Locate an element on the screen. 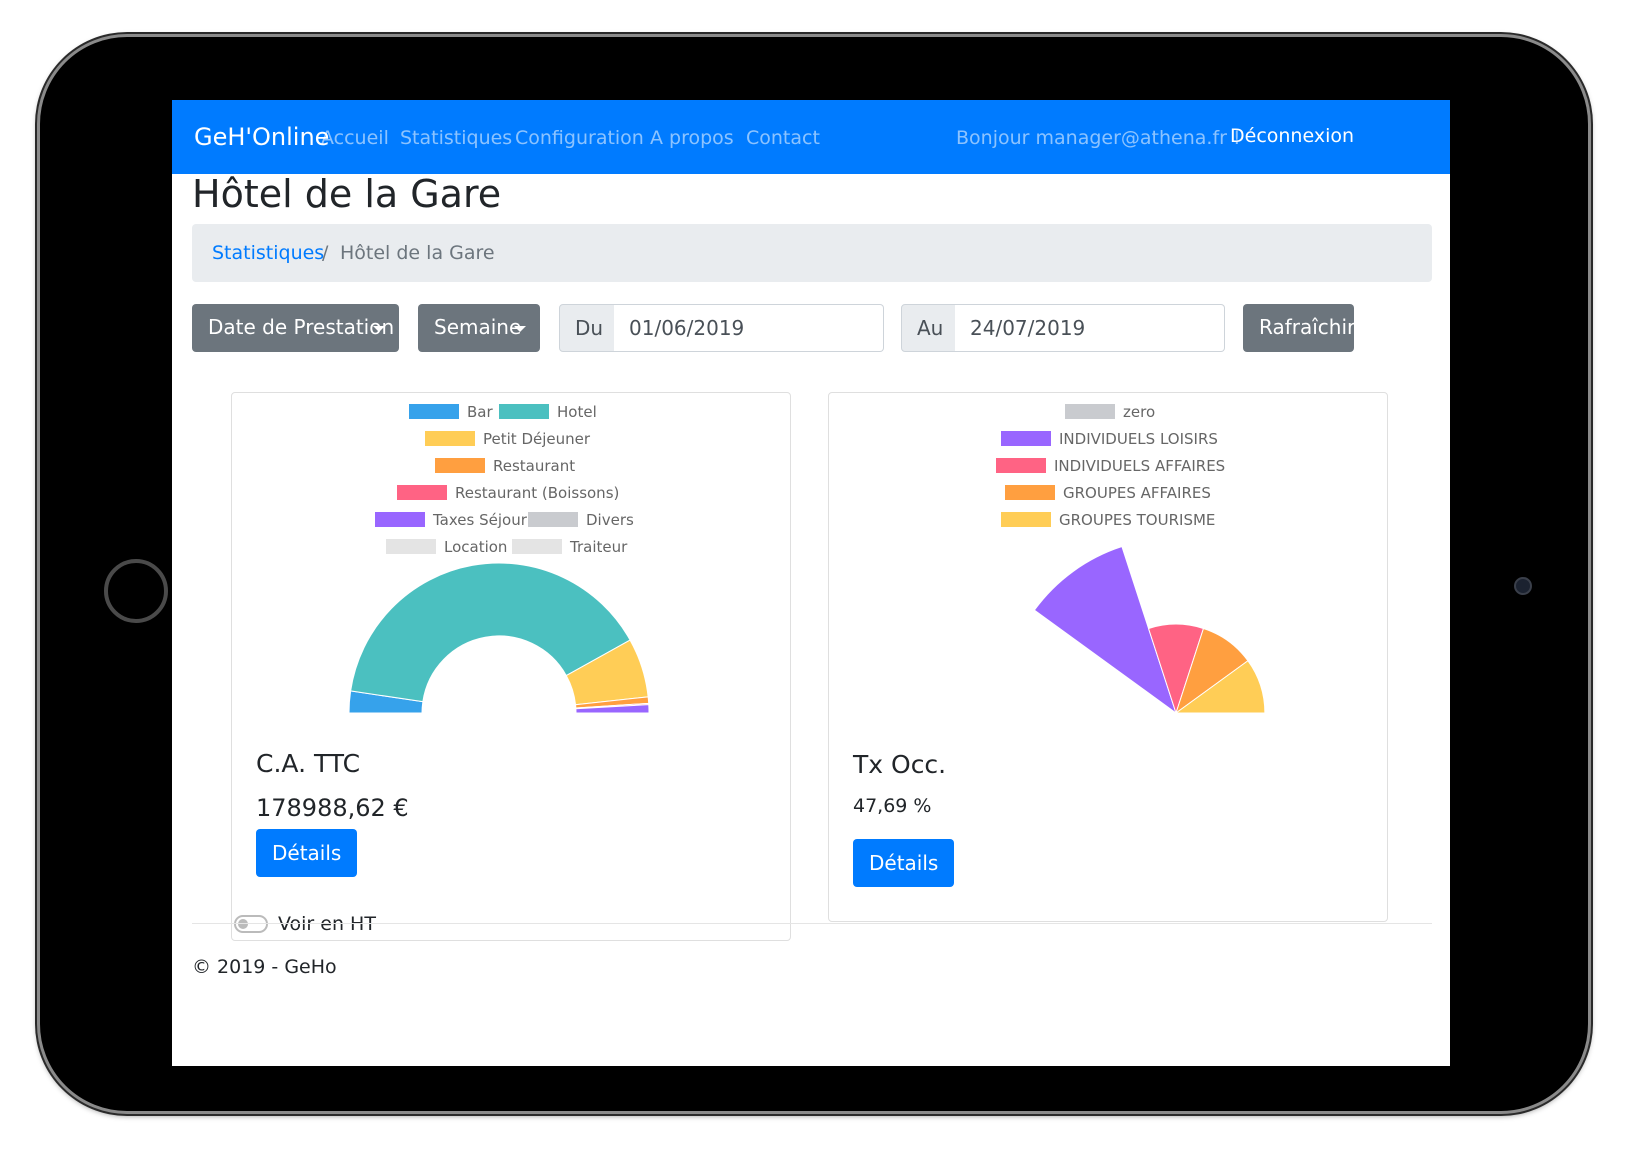 Image resolution: width=1628 pixels, height=1149 pixels. slice-groupes-tourisme is located at coordinates (1220, 687).